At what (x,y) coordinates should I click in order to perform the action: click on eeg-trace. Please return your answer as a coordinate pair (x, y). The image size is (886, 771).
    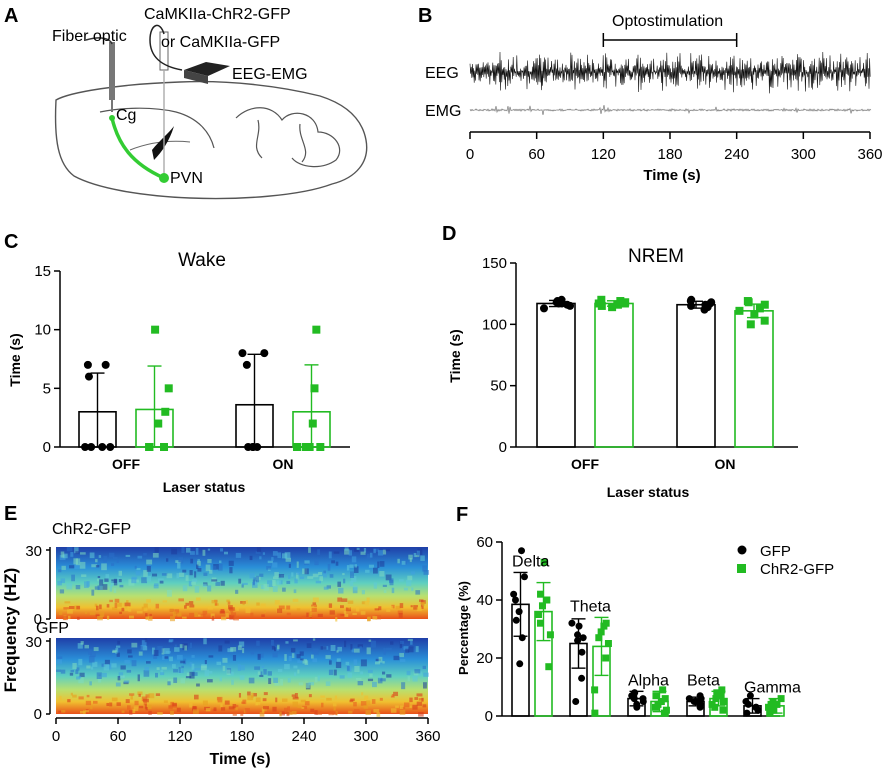
    Looking at the image, I should click on (670, 72).